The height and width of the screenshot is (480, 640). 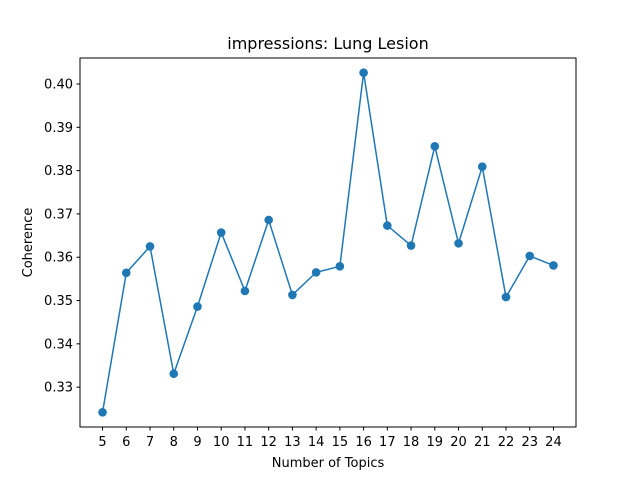 I want to click on x-tick-label: 6, so click(x=126, y=442).